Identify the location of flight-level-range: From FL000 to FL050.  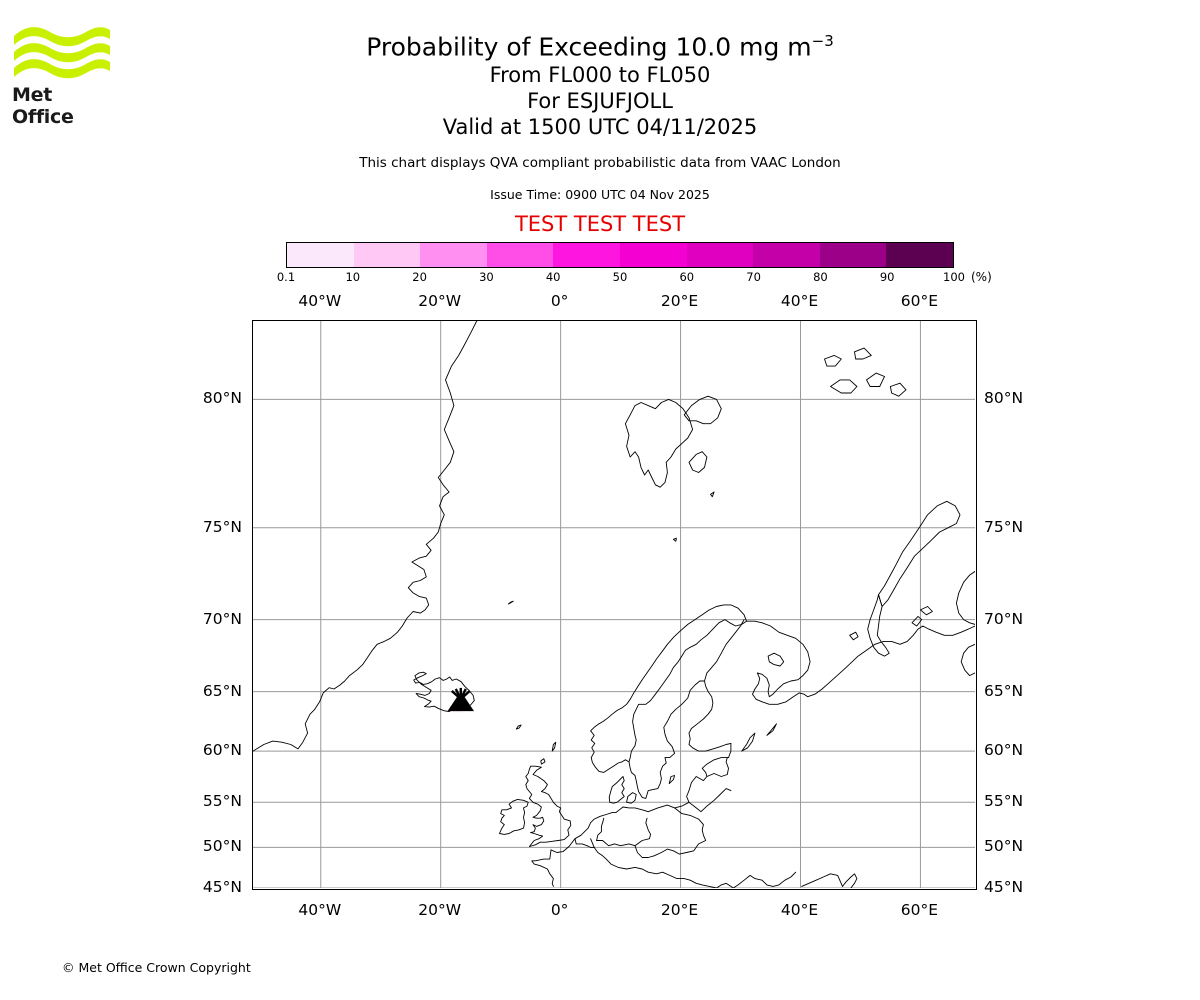
(600, 75).